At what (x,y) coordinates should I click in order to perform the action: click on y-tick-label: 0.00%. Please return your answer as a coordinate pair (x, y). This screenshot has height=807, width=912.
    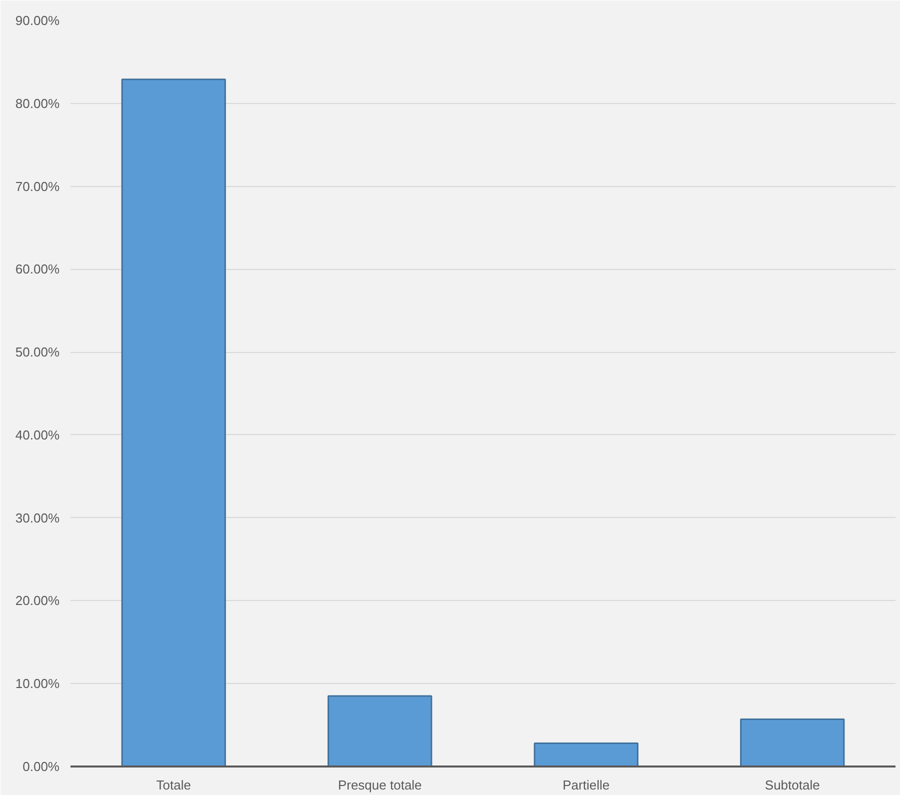
    Looking at the image, I should click on (41, 766).